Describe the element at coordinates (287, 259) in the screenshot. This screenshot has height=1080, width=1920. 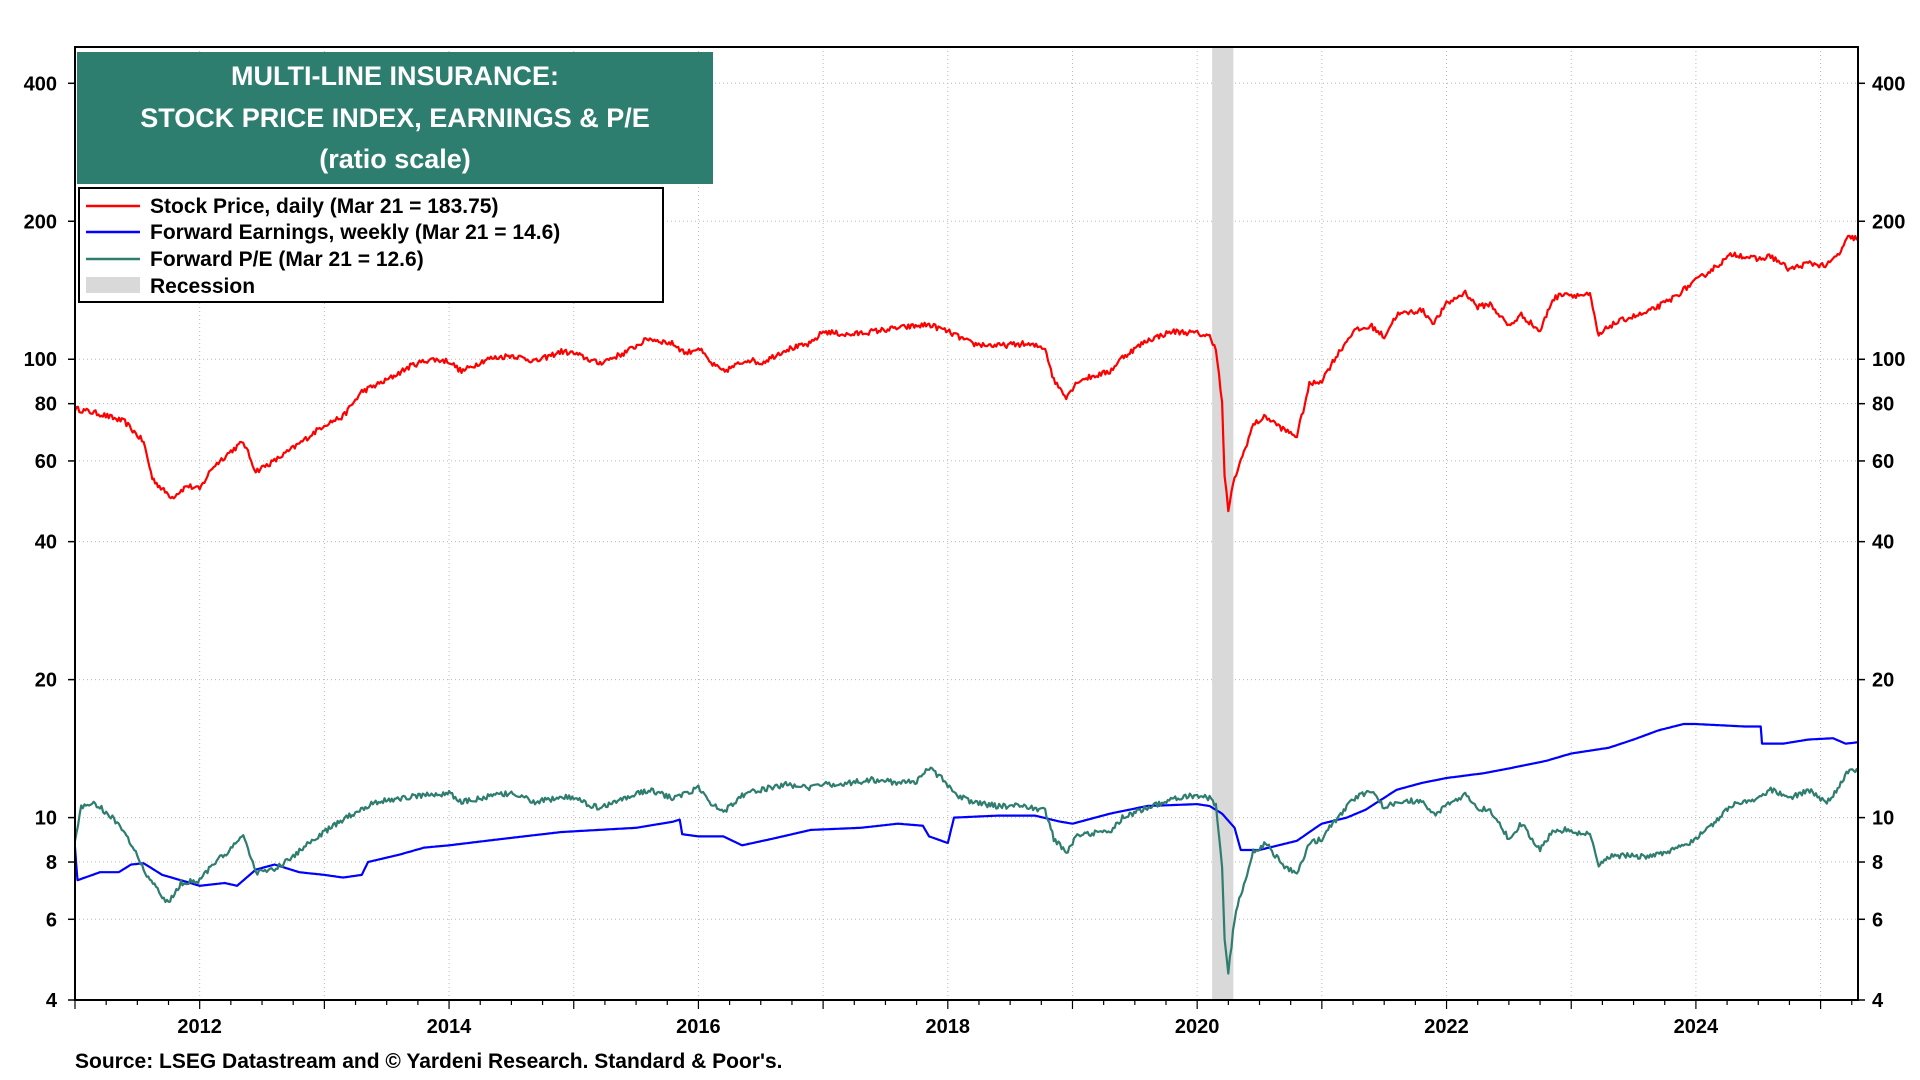
I see `legend-label-forward-pe: Forward P/E (Mar 21 = 12.6)` at that location.